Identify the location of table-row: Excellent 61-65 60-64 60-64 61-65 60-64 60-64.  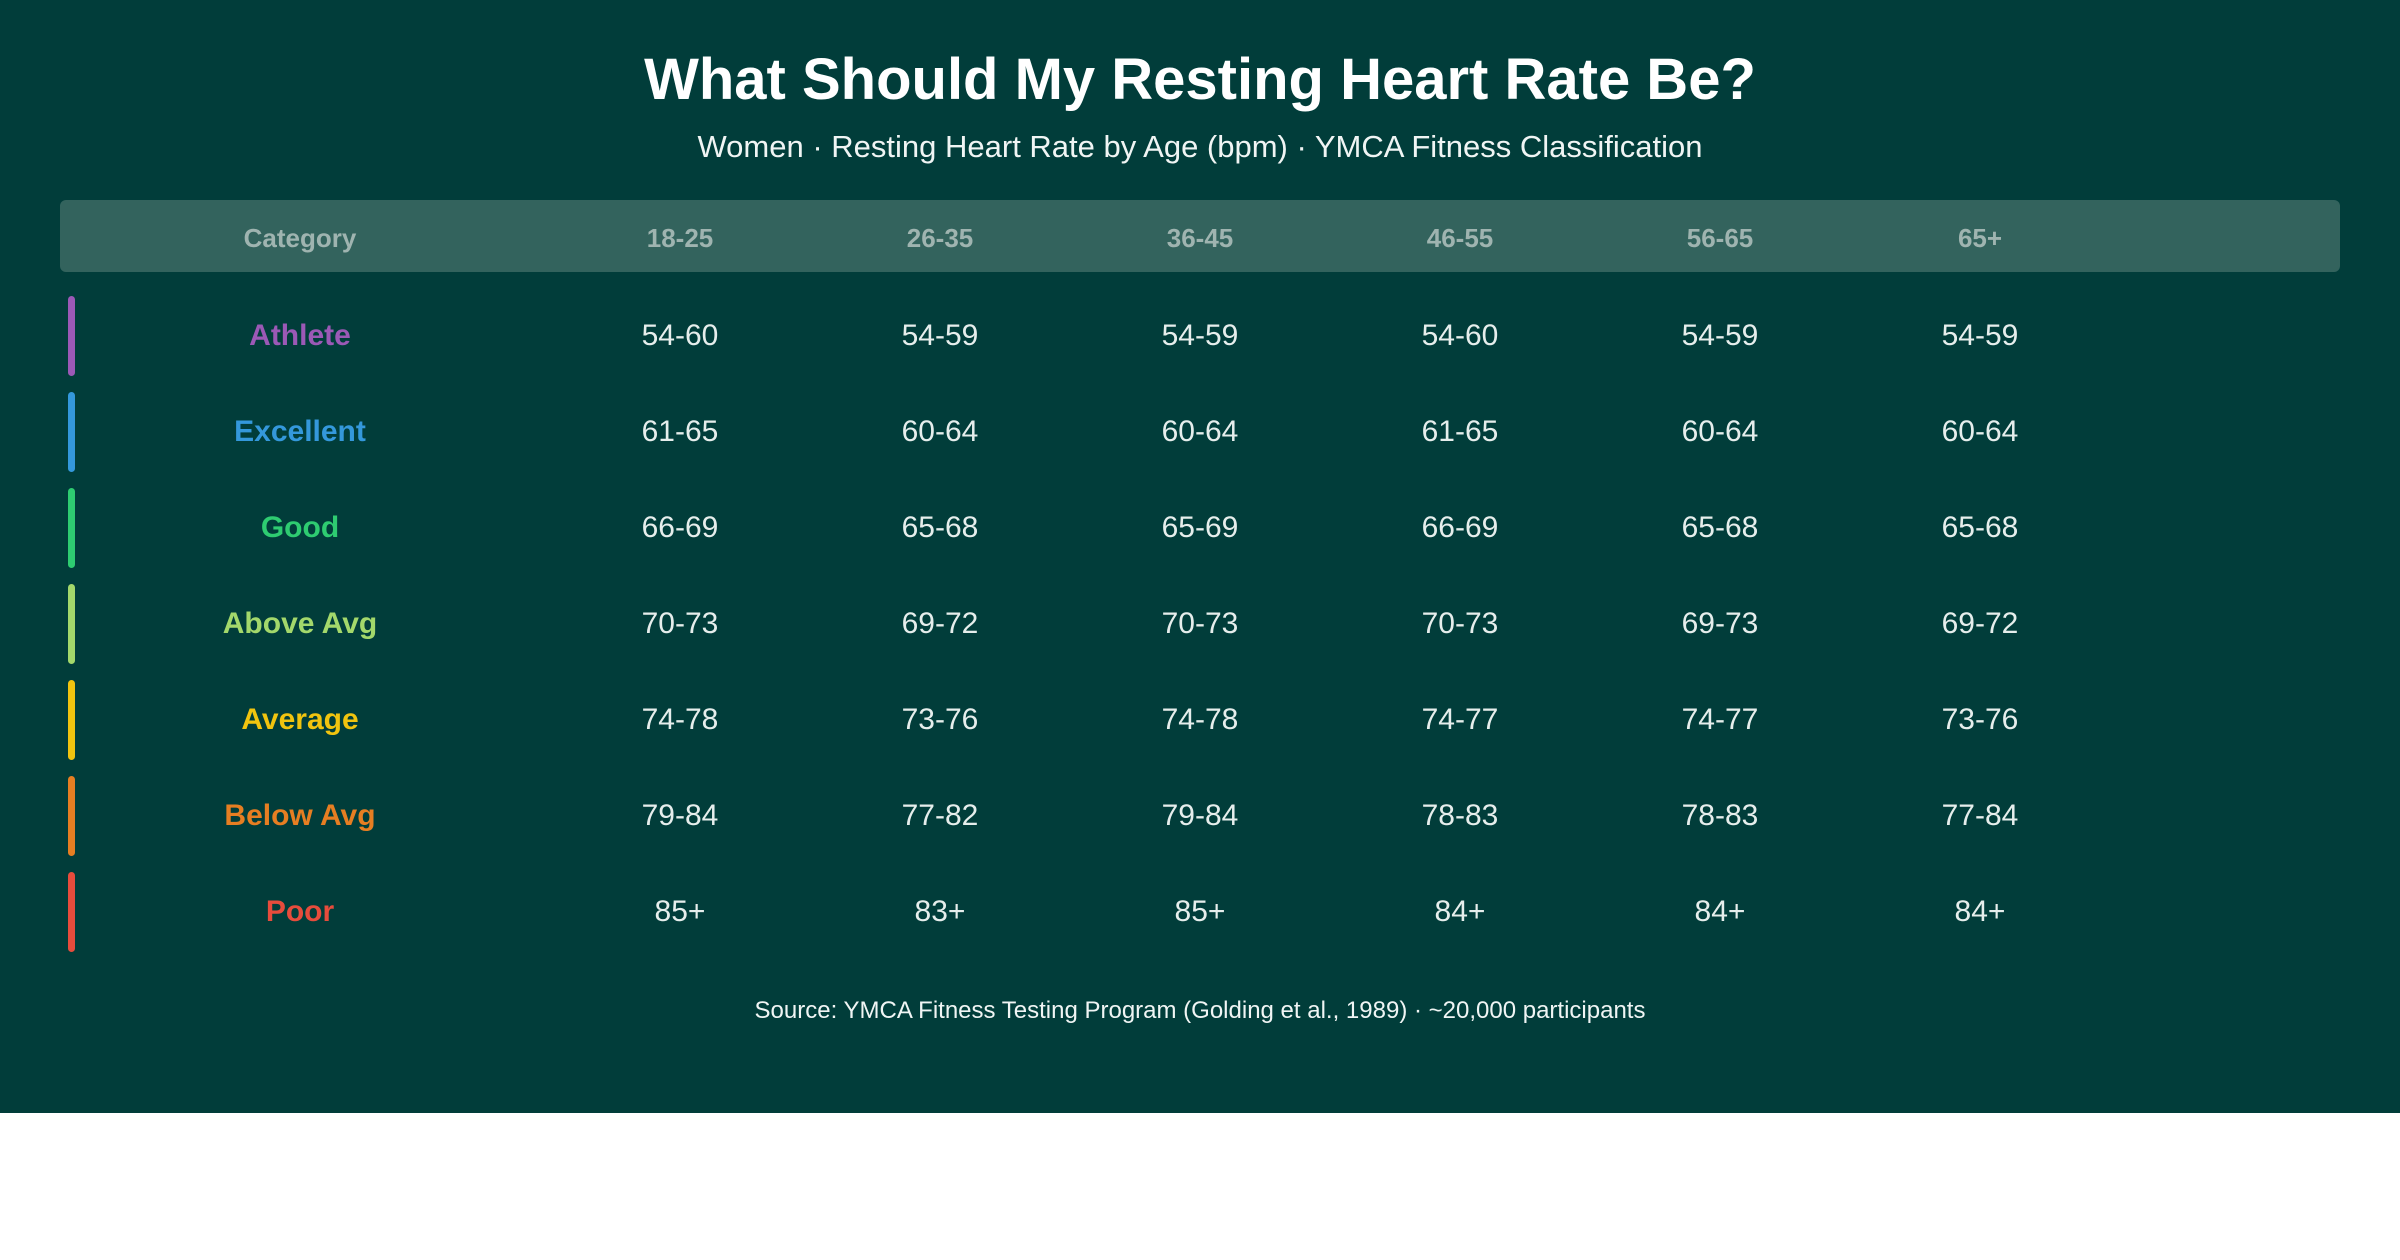
(1200, 432).